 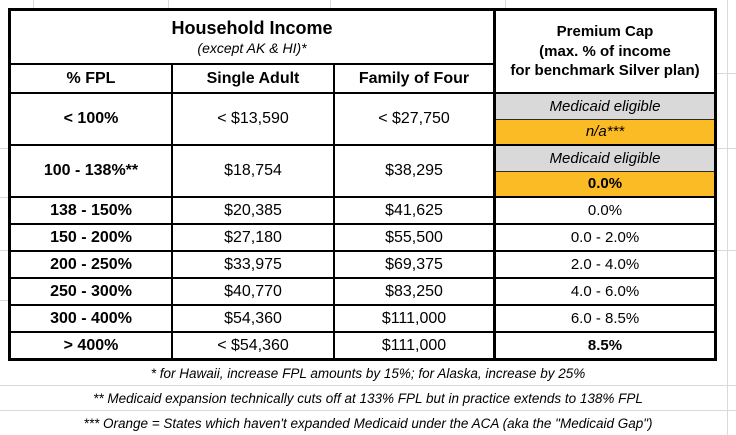 What do you see at coordinates (413, 264) in the screenshot?
I see `family-of-four-cell: $69,375` at bounding box center [413, 264].